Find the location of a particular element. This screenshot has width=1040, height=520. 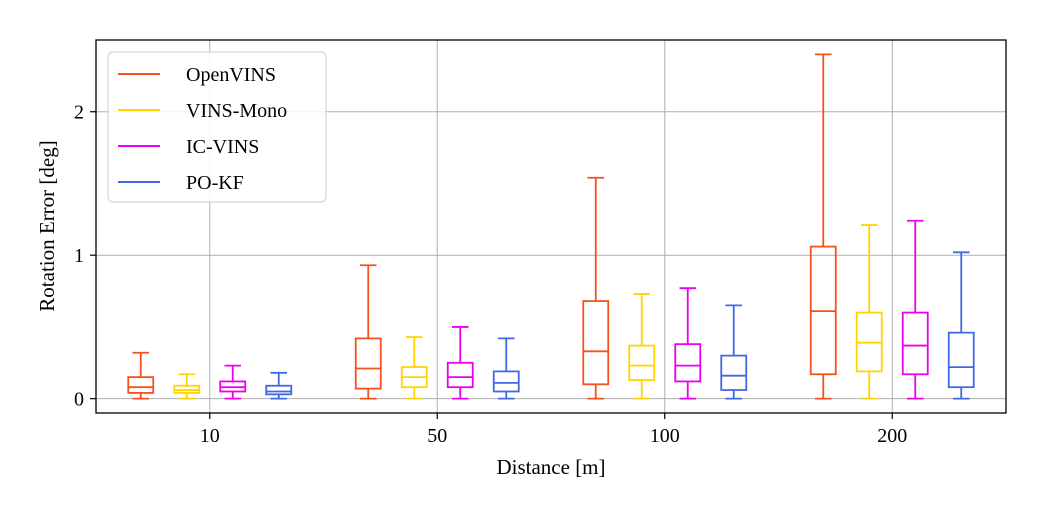

x-axis-label: Distance [m] is located at coordinates (550, 467).